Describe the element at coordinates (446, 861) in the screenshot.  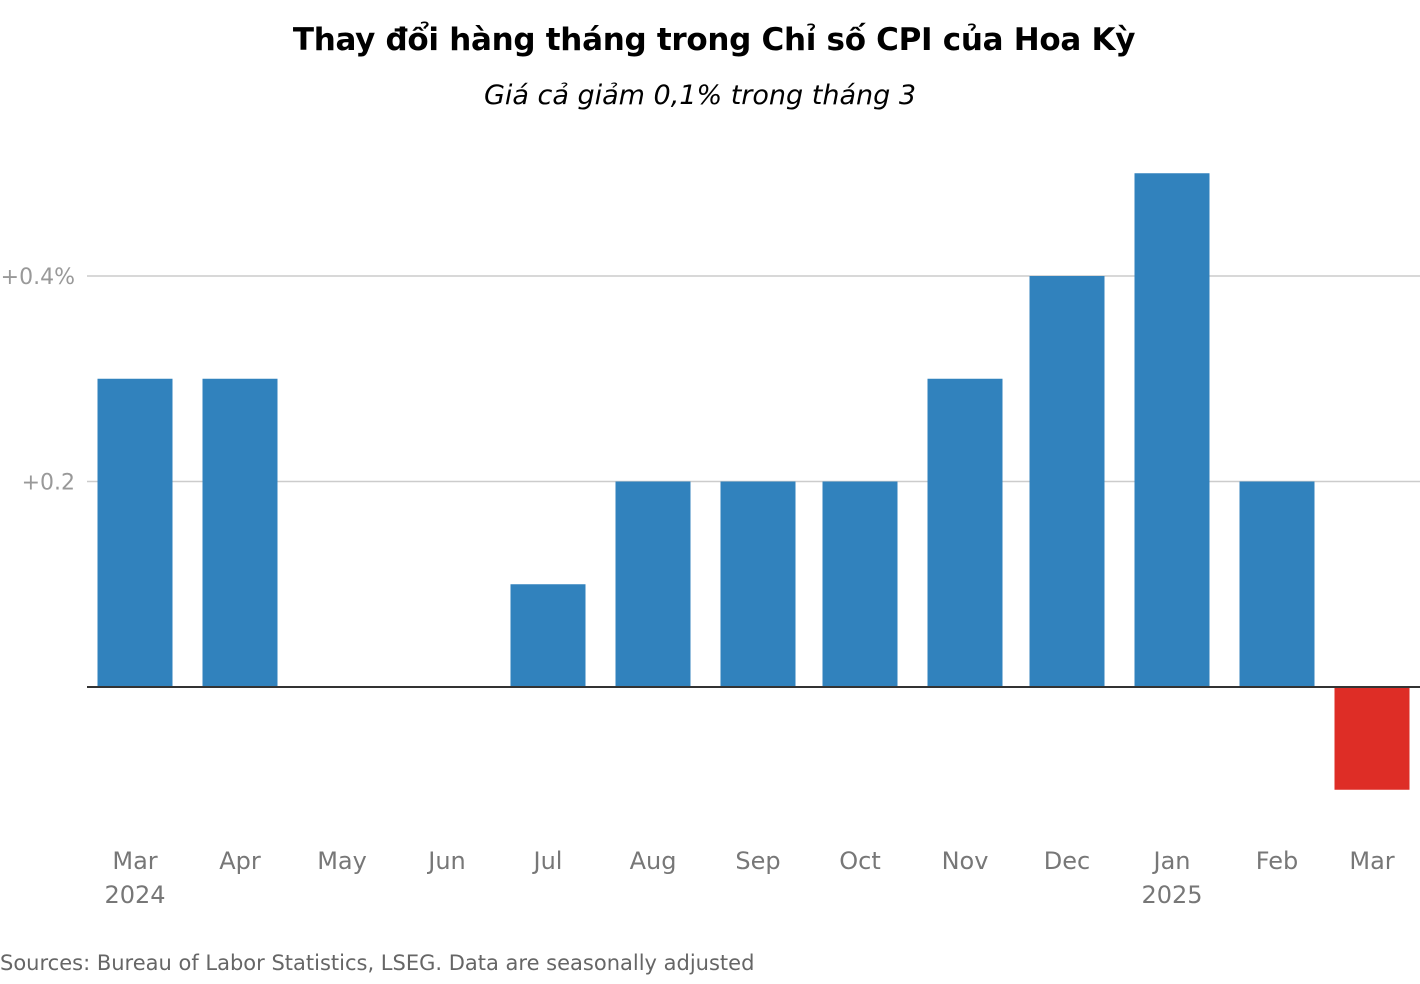
I see `x-tick-label: Jun` at that location.